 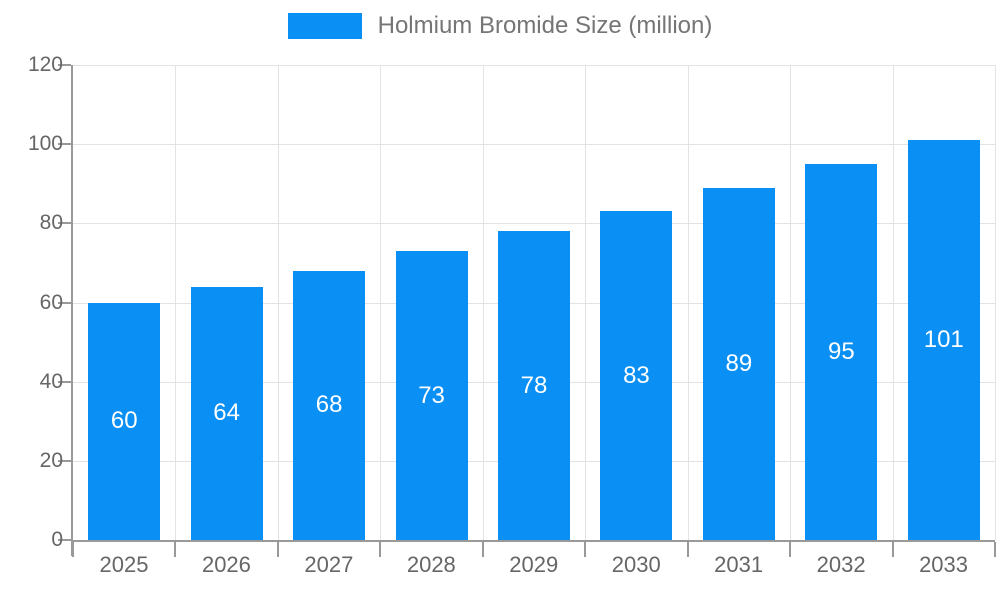 I want to click on bar-value-label: 95, so click(x=841, y=351).